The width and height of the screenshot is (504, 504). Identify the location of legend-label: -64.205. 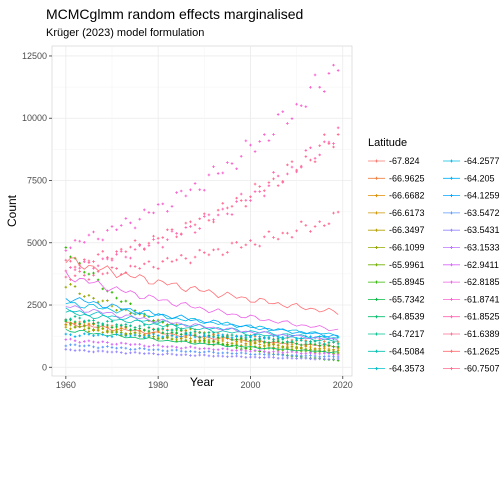
(479, 178).